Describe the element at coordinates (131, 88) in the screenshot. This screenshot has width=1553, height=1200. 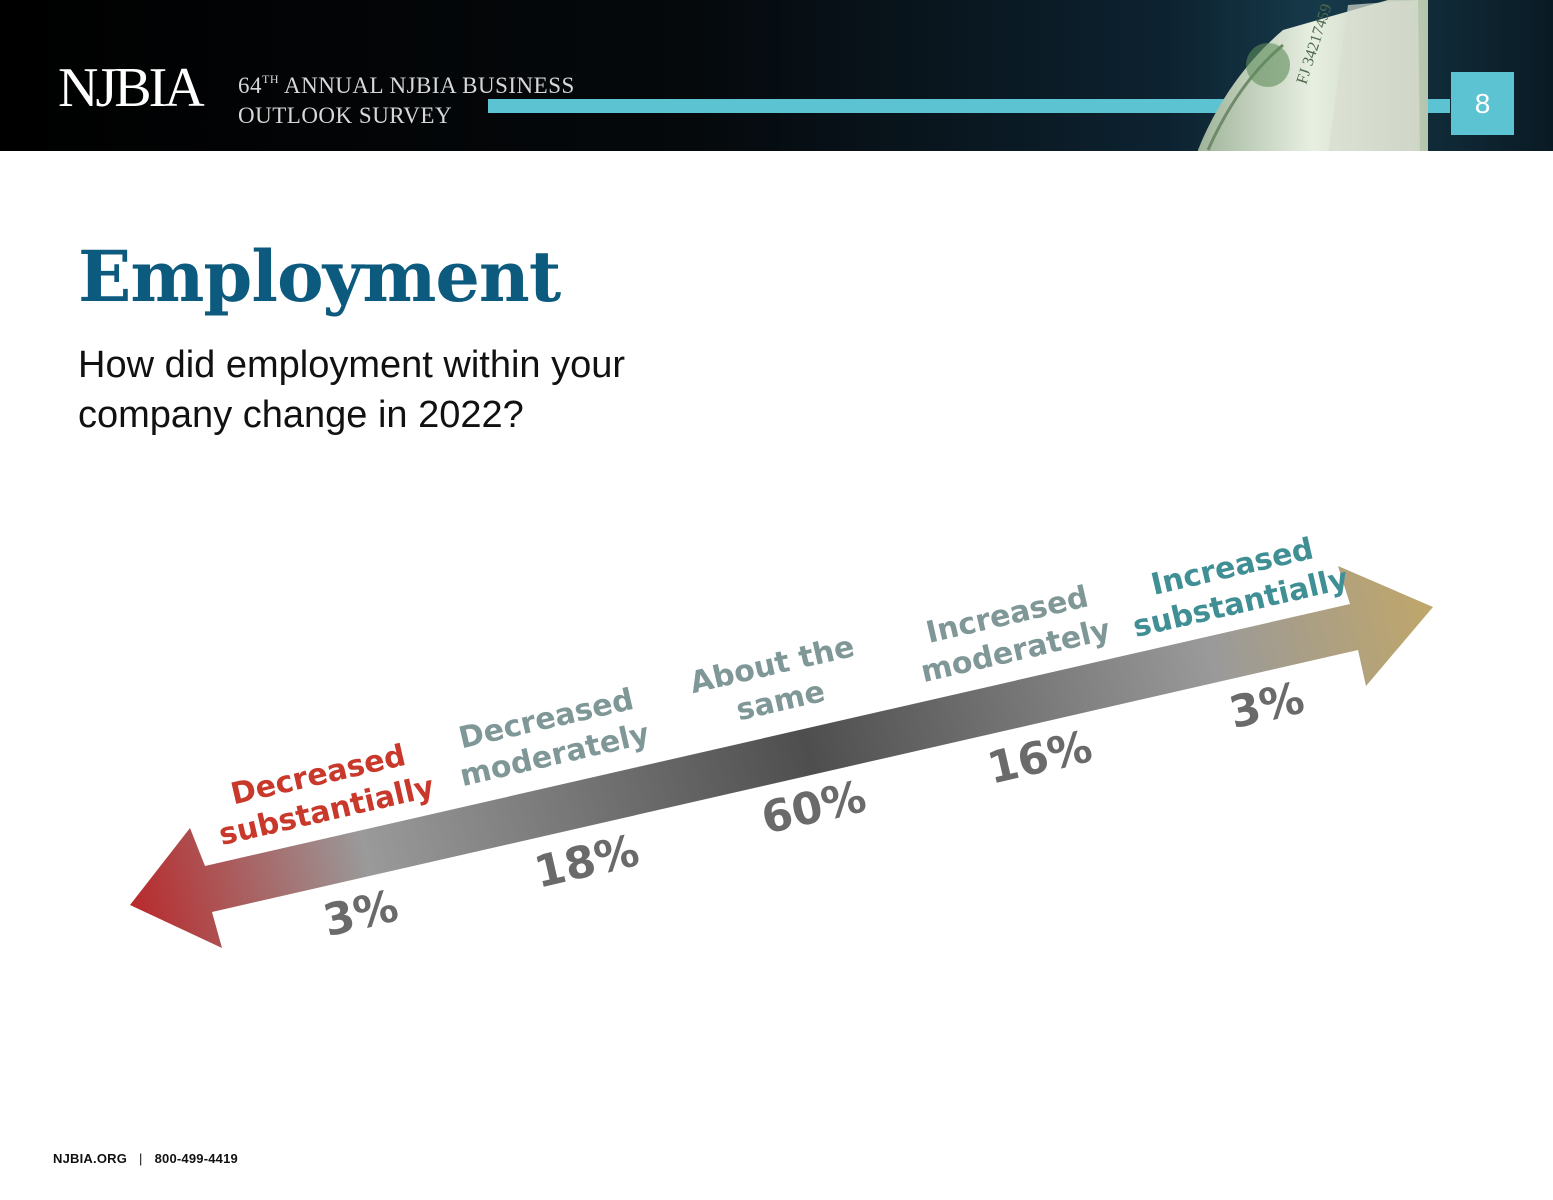
I see `njbia-logo: NJBIA` at that location.